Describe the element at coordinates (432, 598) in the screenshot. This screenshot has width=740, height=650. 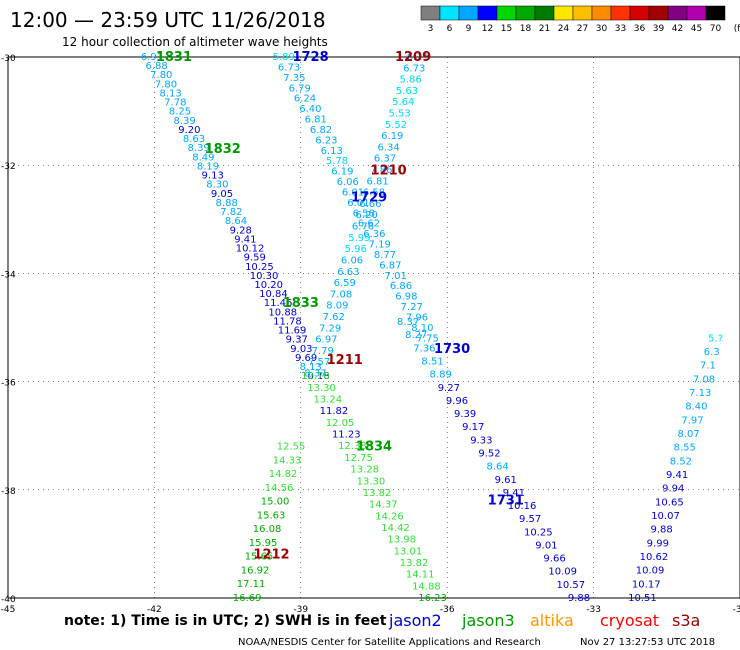
I see `swh-value: 16.23` at that location.